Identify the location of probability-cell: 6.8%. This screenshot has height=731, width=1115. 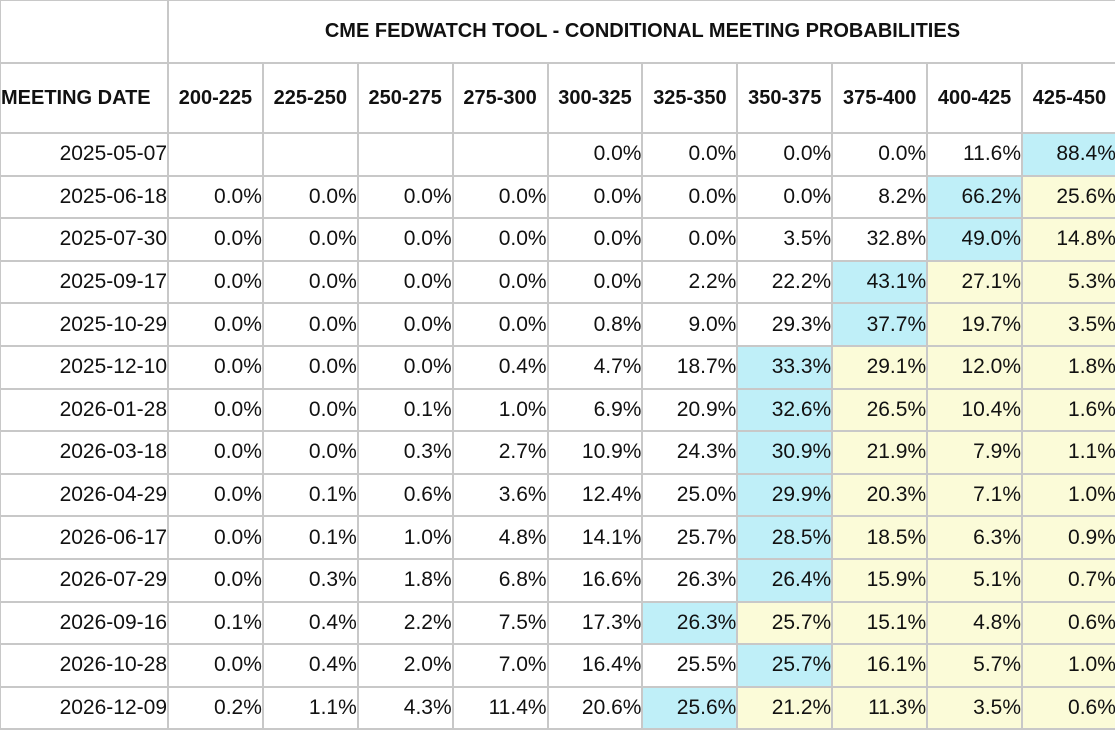
(500, 580).